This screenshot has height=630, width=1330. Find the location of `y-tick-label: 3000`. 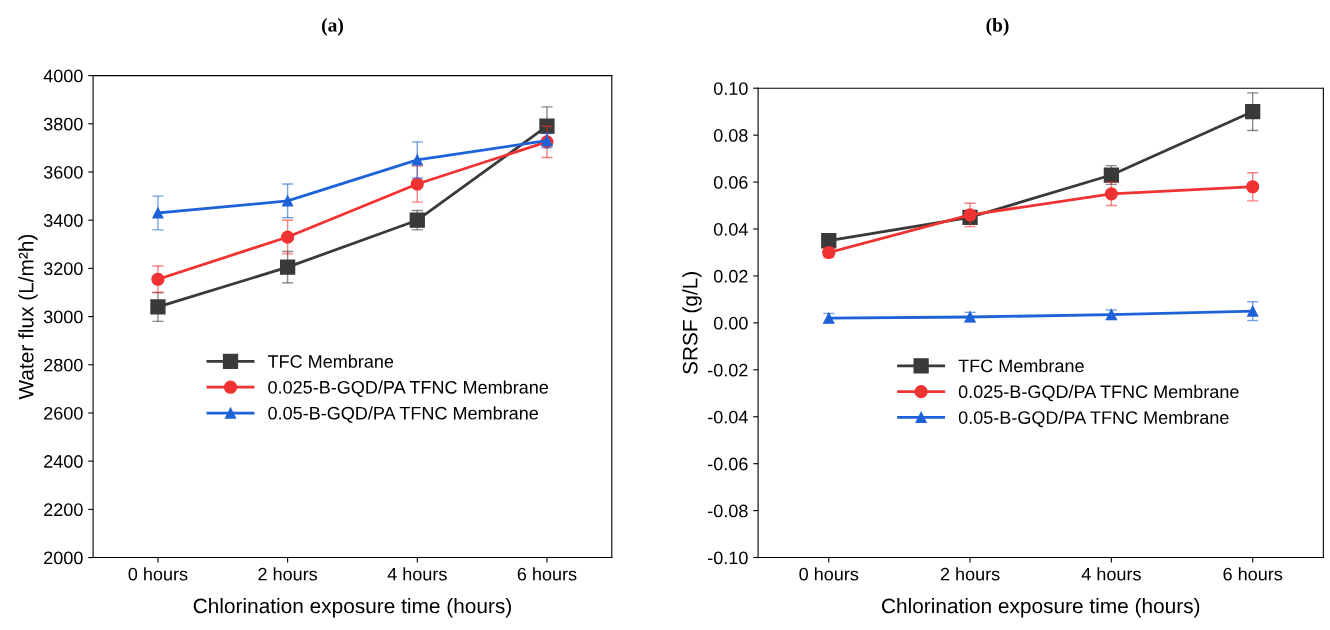

y-tick-label: 3000 is located at coordinates (63, 317).